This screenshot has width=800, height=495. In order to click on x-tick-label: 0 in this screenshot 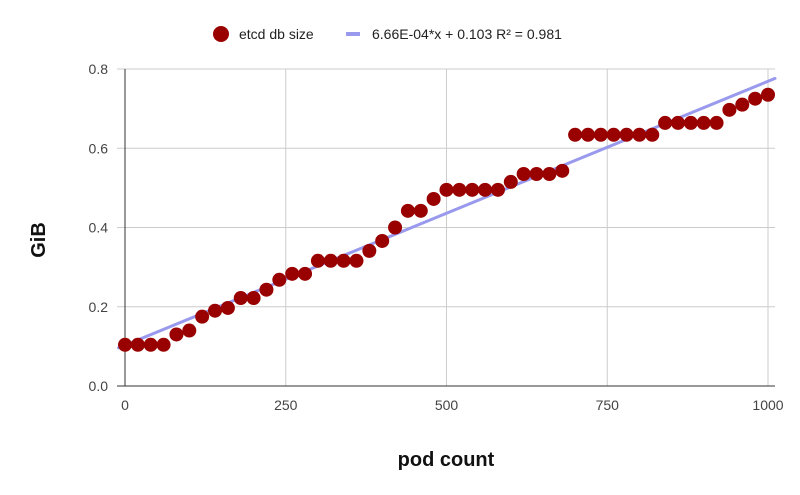, I will do `click(125, 405)`.